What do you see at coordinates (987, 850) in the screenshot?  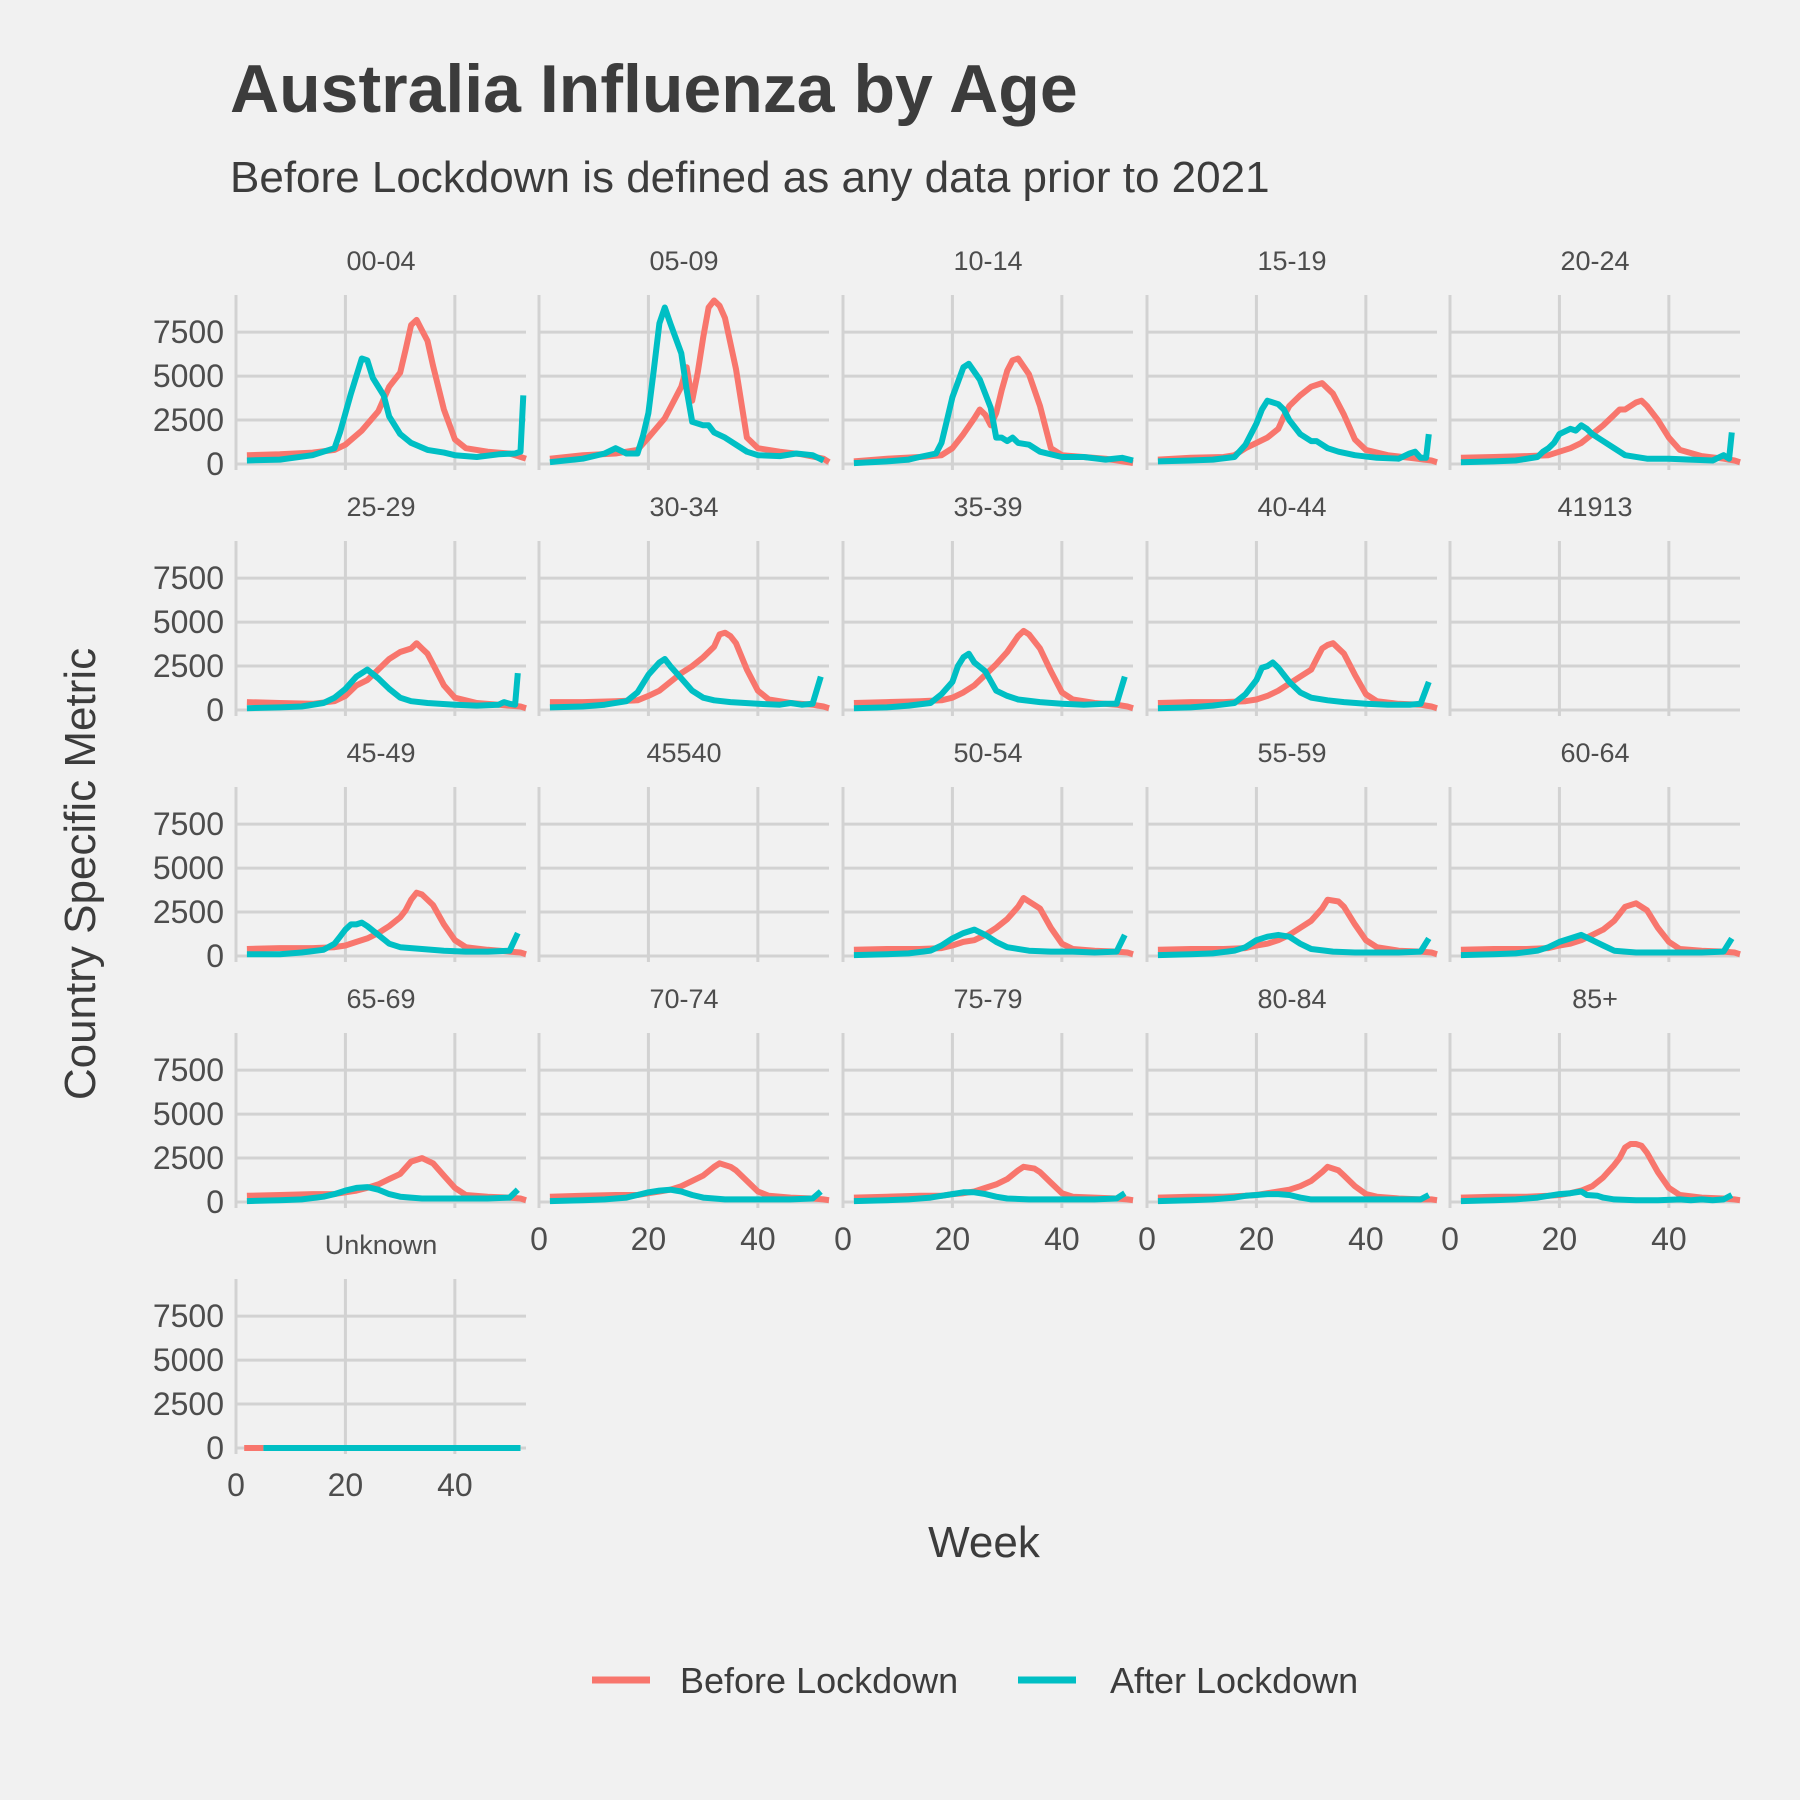 I see `panel-50-54: 50-54` at bounding box center [987, 850].